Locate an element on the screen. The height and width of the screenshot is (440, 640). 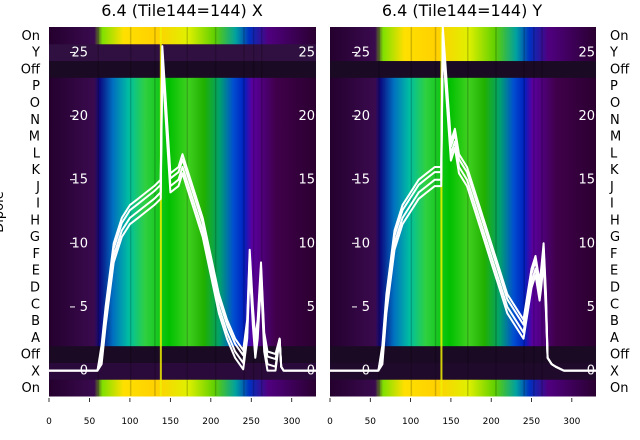
overlay-tick-label: 5 is located at coordinates (84, 307).